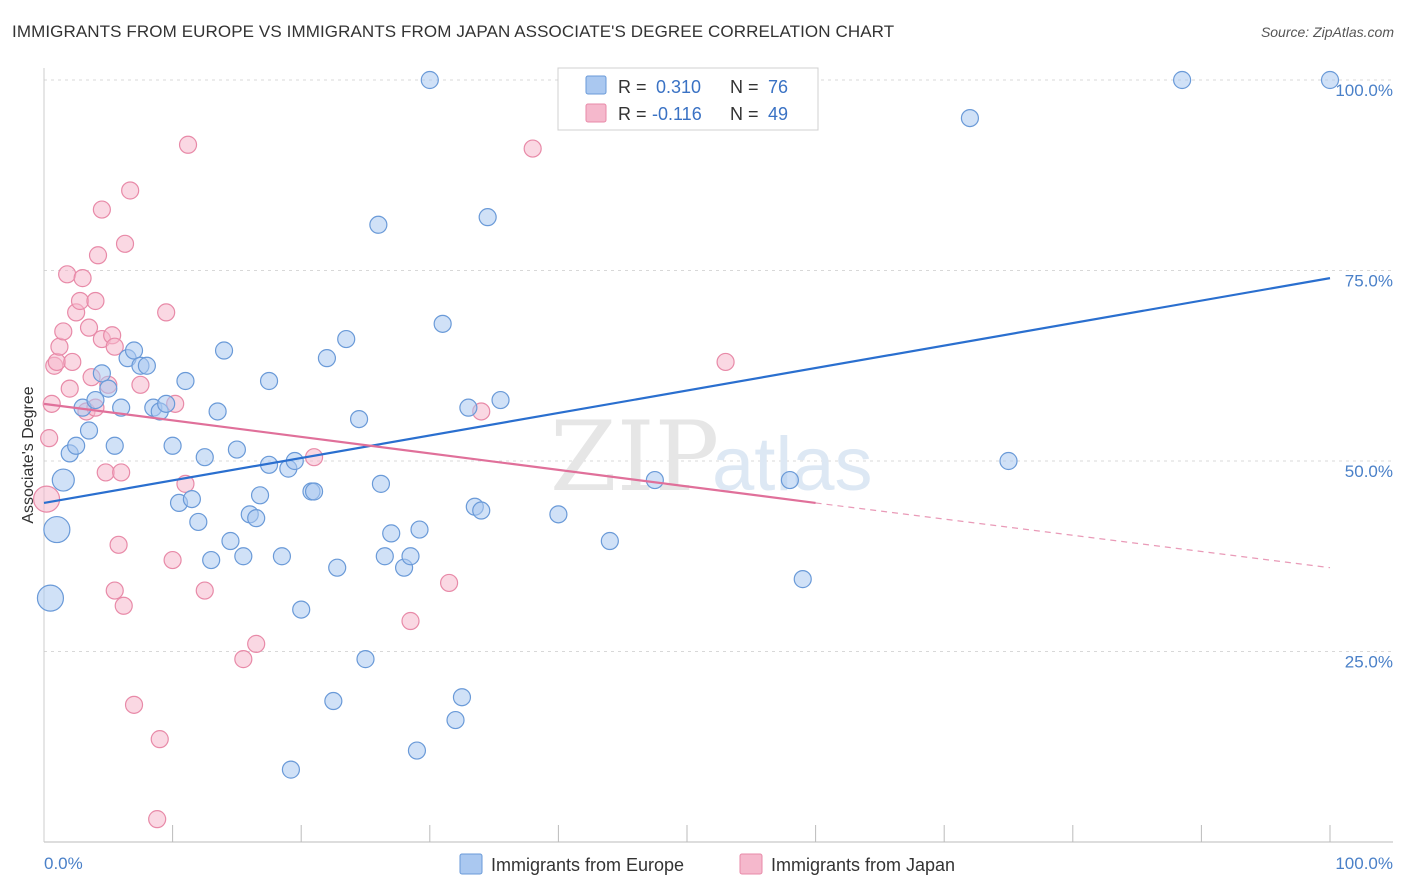  Describe the element at coordinates (778, 87) in the screenshot. I see `stats-n-value-europe: 76` at that location.